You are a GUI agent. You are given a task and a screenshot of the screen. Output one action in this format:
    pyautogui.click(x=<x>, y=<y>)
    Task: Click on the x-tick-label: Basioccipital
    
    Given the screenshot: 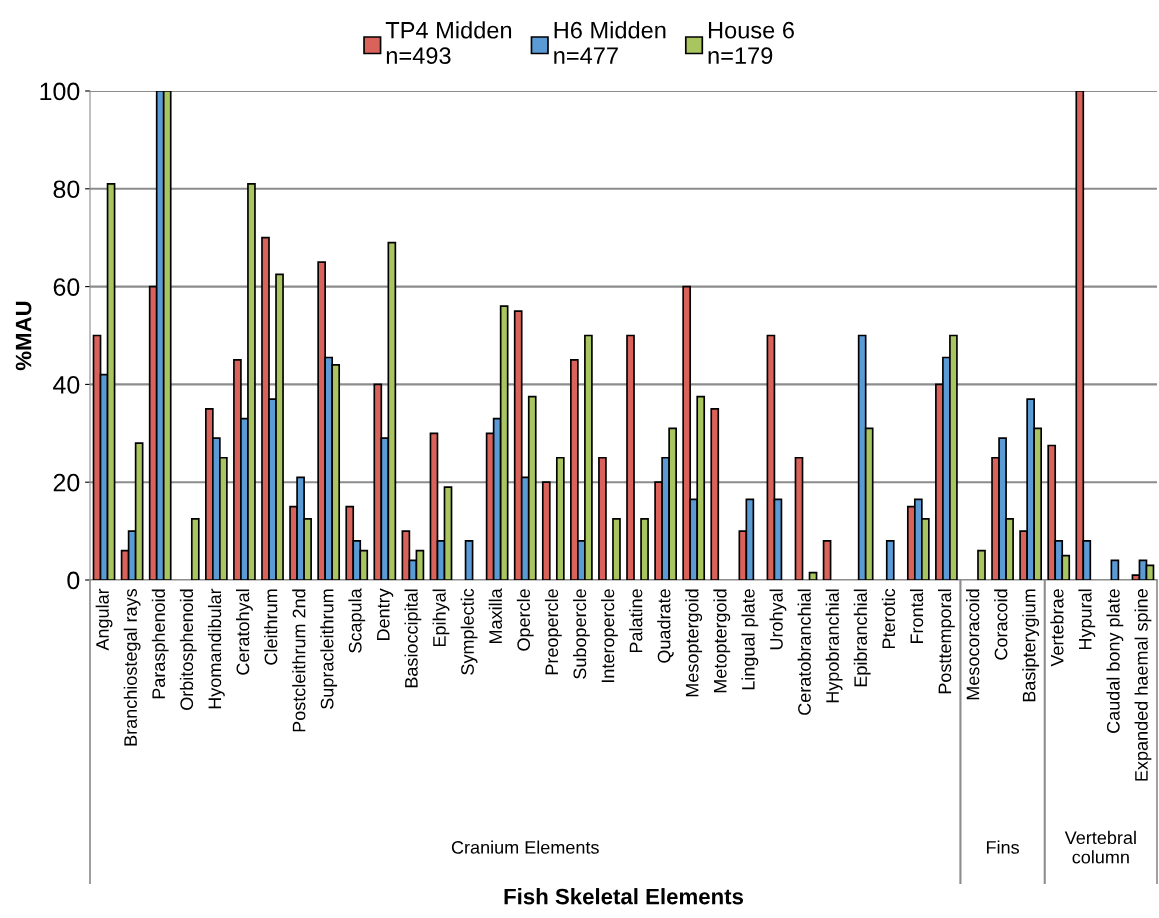 What is the action you would take?
    pyautogui.click(x=413, y=638)
    